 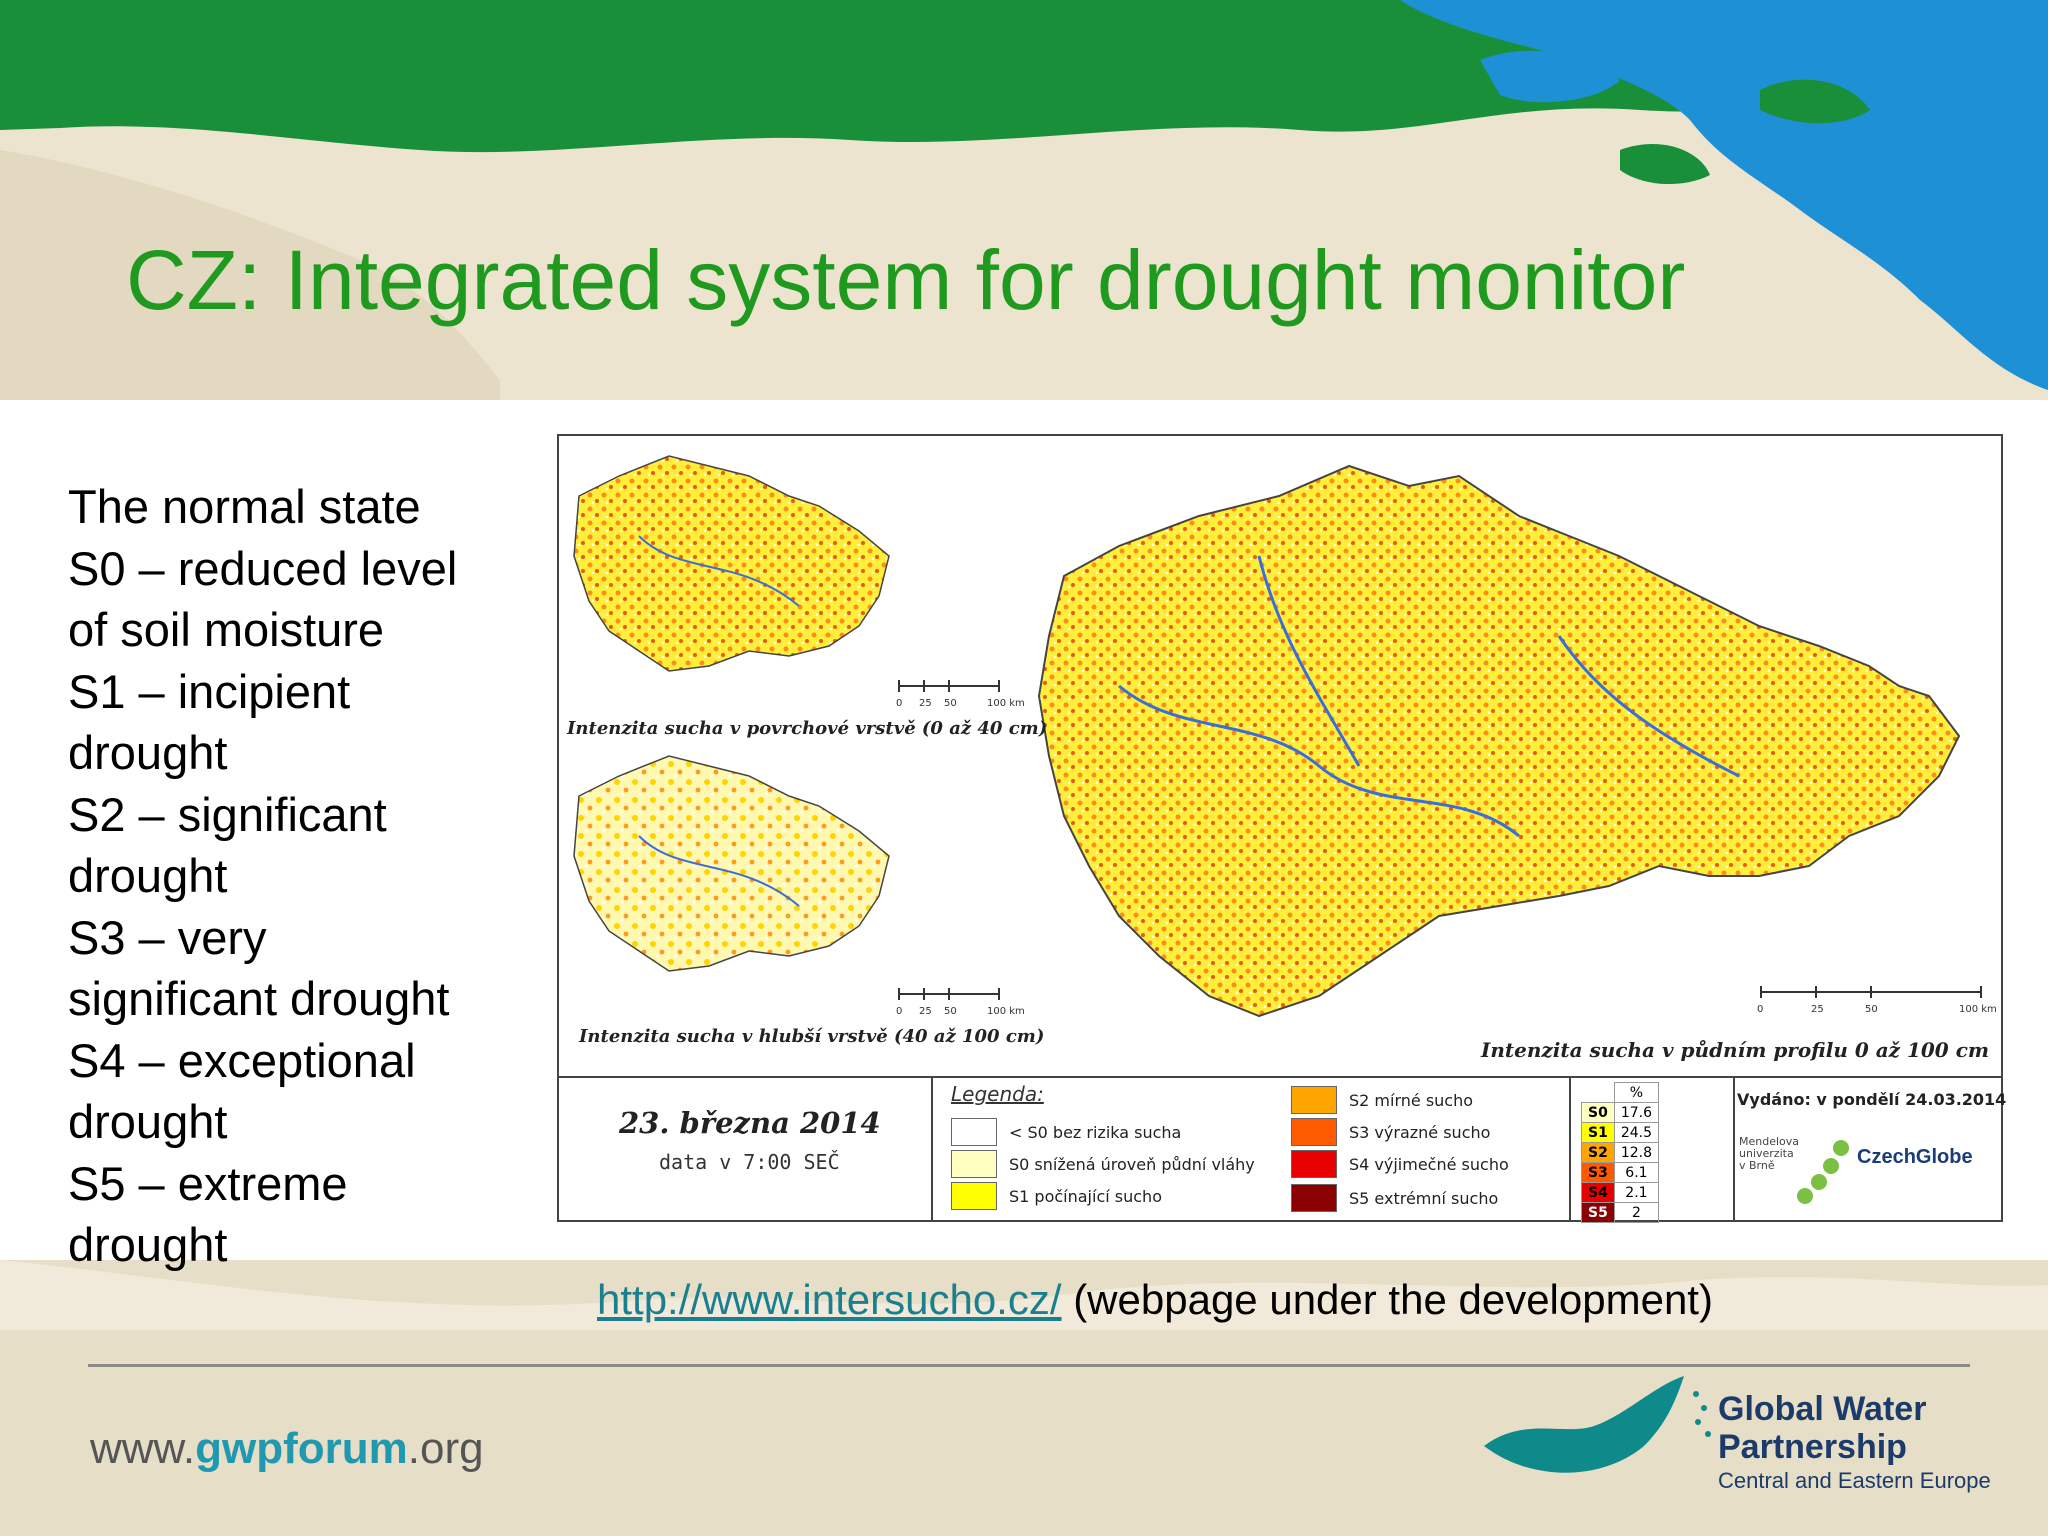 What do you see at coordinates (1620, 1132) in the screenshot?
I see `table-row: S1 24.5` at bounding box center [1620, 1132].